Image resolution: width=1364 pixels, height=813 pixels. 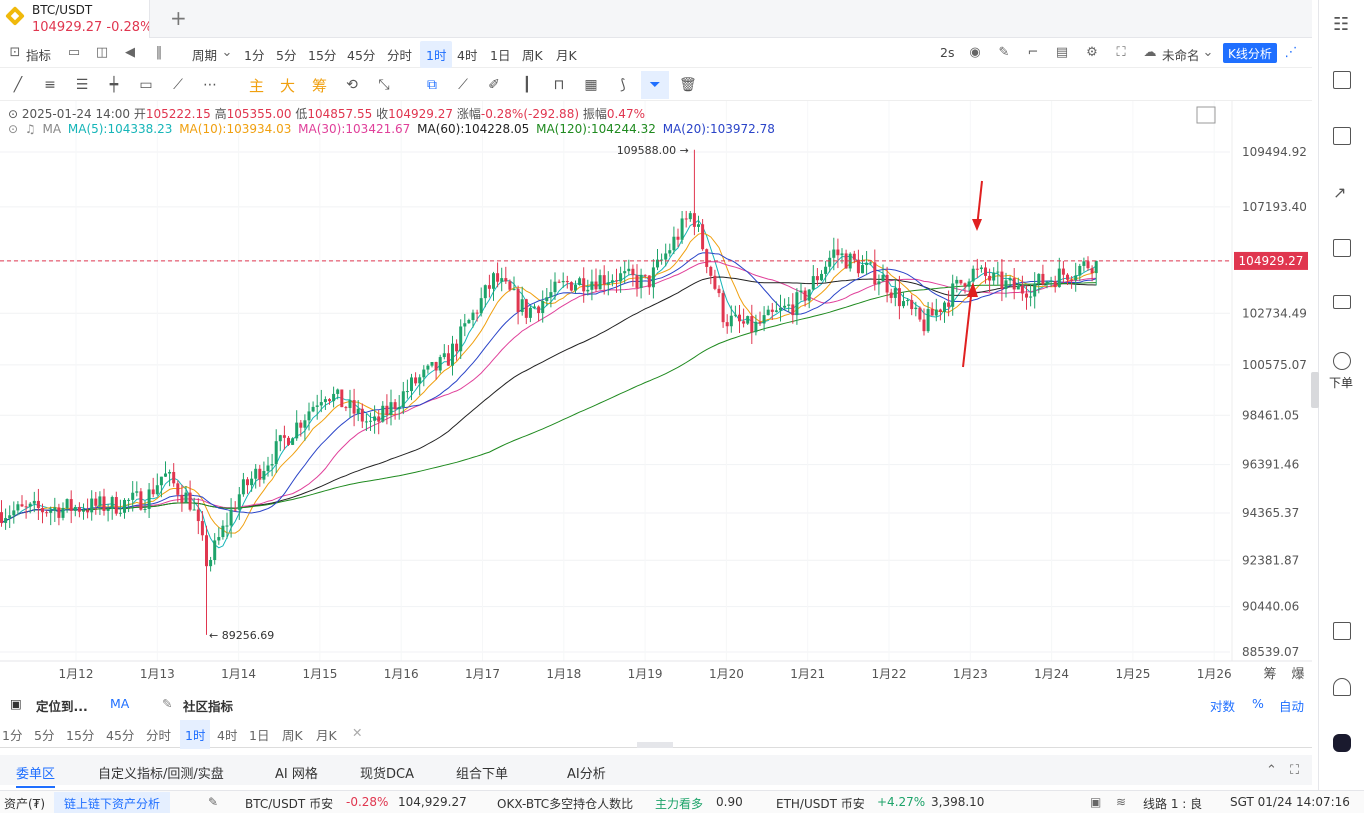 What do you see at coordinates (1121, 52) in the screenshot?
I see `fullscreen-icon: ⛶` at bounding box center [1121, 52].